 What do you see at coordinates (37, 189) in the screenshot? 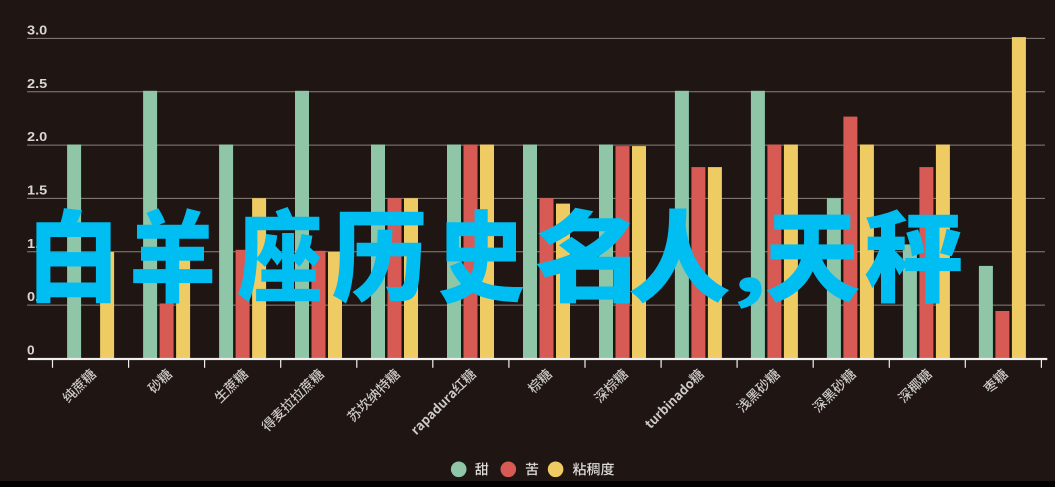
I see `svg-text: 1.5` at bounding box center [37, 189].